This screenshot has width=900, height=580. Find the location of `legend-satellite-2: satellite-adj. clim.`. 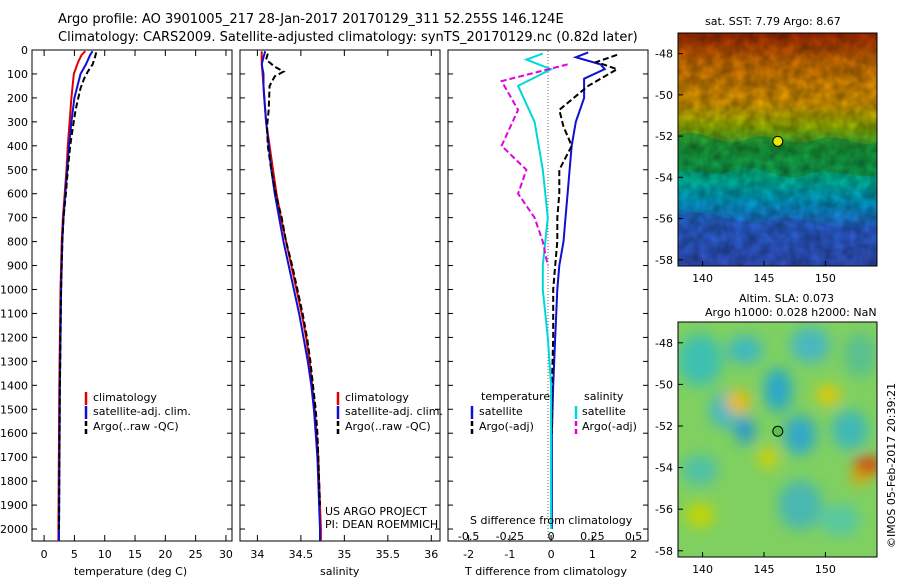

legend-satellite-2: satellite-adj. clim. is located at coordinates (394, 411).